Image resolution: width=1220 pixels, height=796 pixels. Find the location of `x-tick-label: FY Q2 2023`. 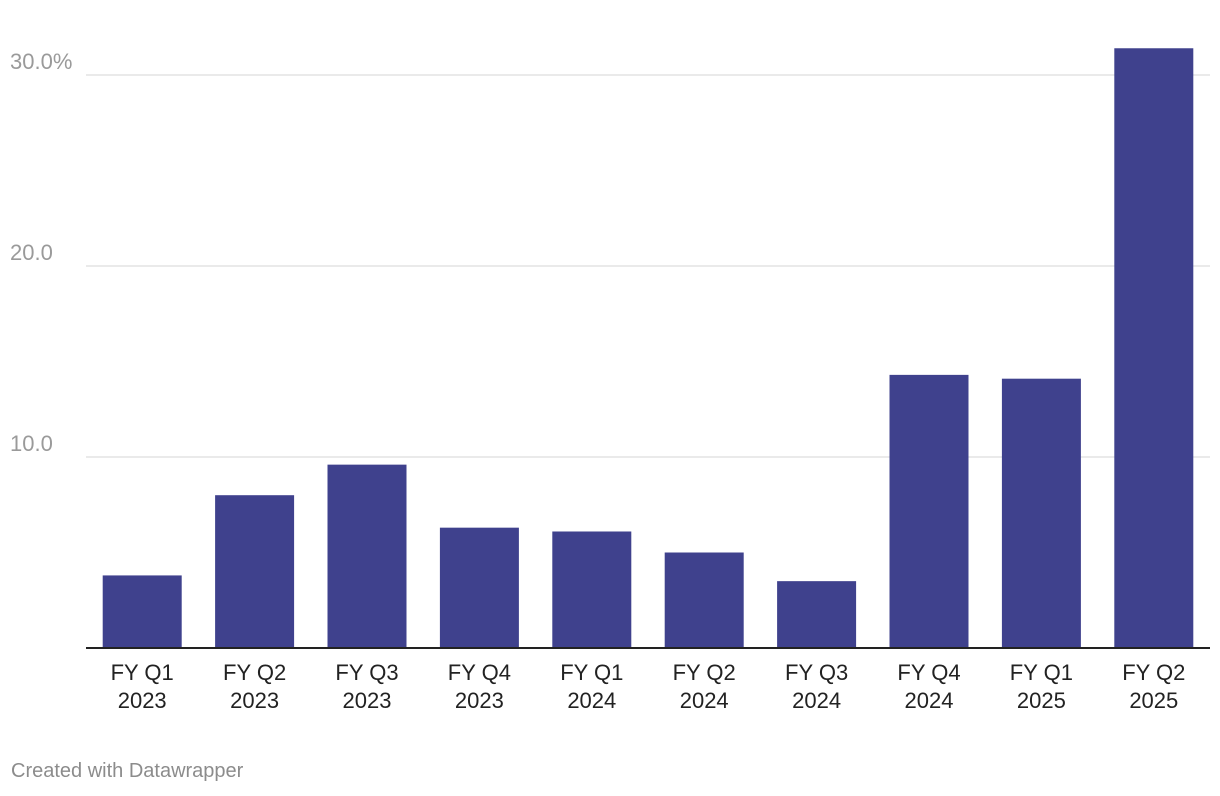

x-tick-label: FY Q2 2023 is located at coordinates (254, 686).